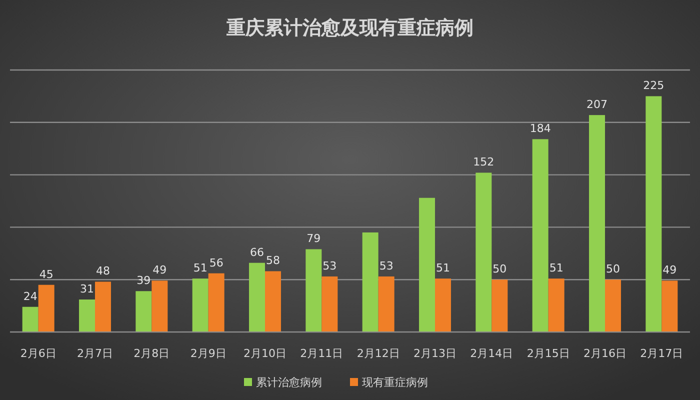 This screenshot has height=400, width=700. I want to click on data-label: 184, so click(540, 129).